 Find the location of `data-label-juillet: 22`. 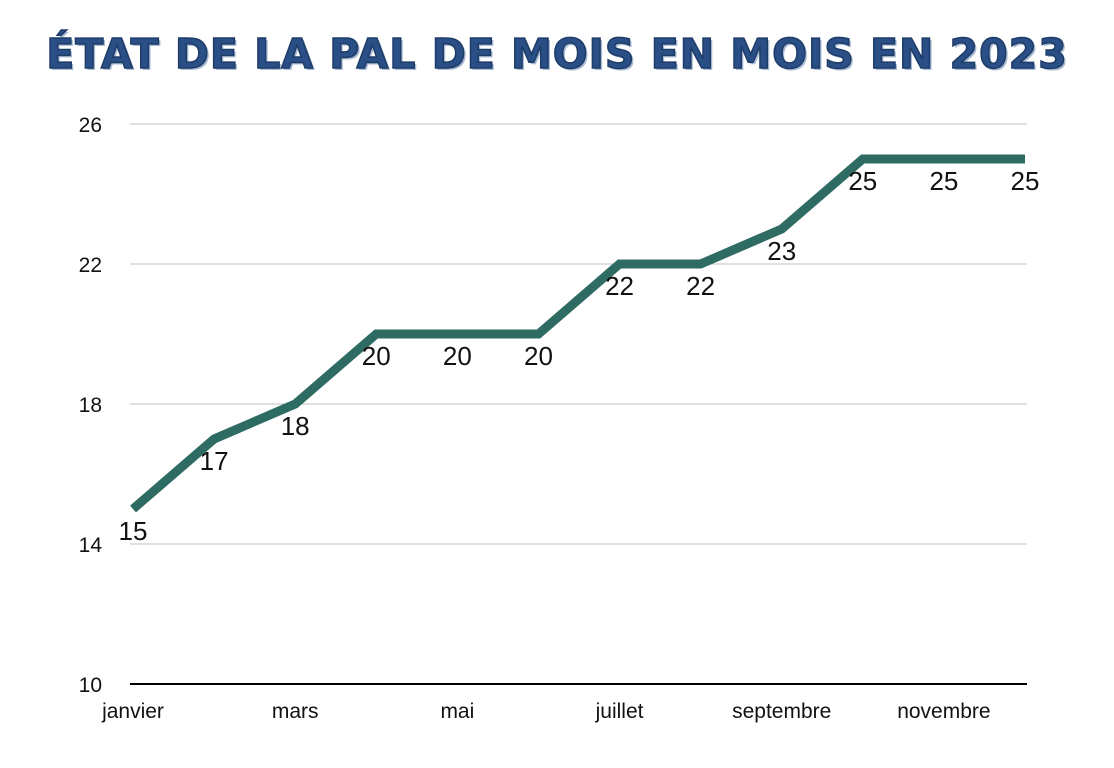

data-label-juillet: 22 is located at coordinates (619, 286).